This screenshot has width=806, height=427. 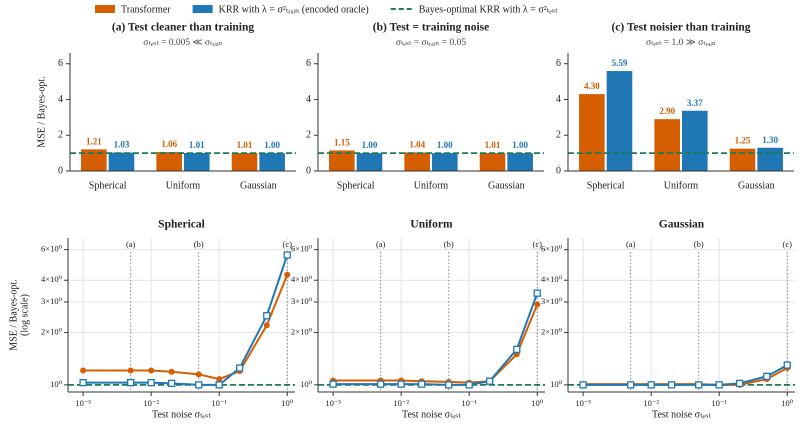 I want to click on legend-swatch, so click(x=202, y=9).